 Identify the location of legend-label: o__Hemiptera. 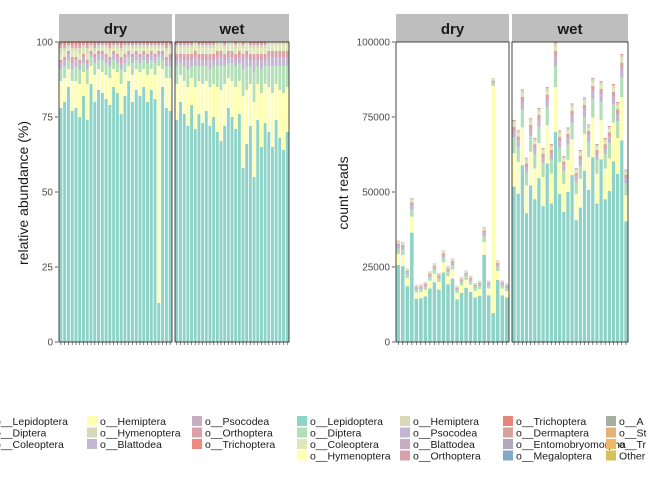
(446, 422).